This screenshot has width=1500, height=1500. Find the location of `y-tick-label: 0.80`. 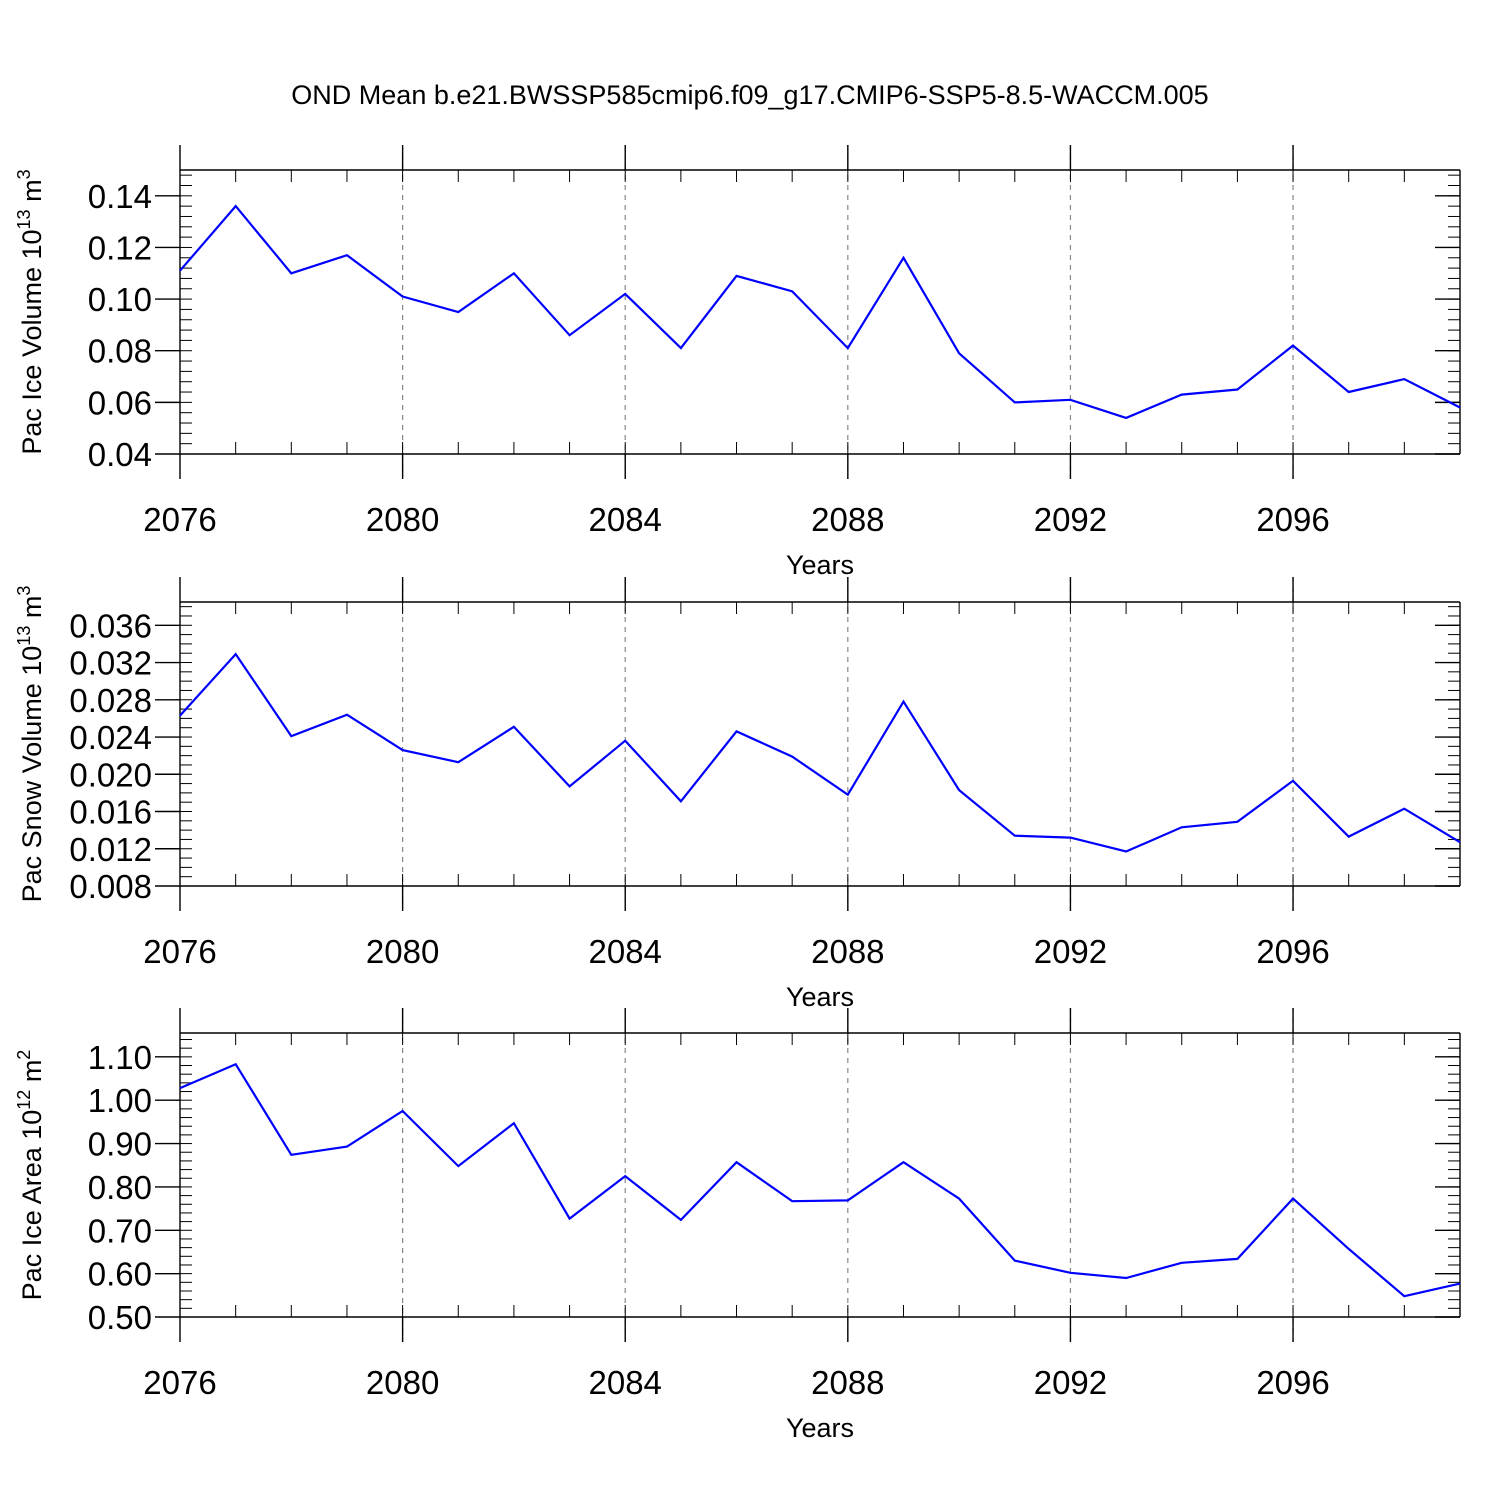

y-tick-label: 0.80 is located at coordinates (120, 1187).